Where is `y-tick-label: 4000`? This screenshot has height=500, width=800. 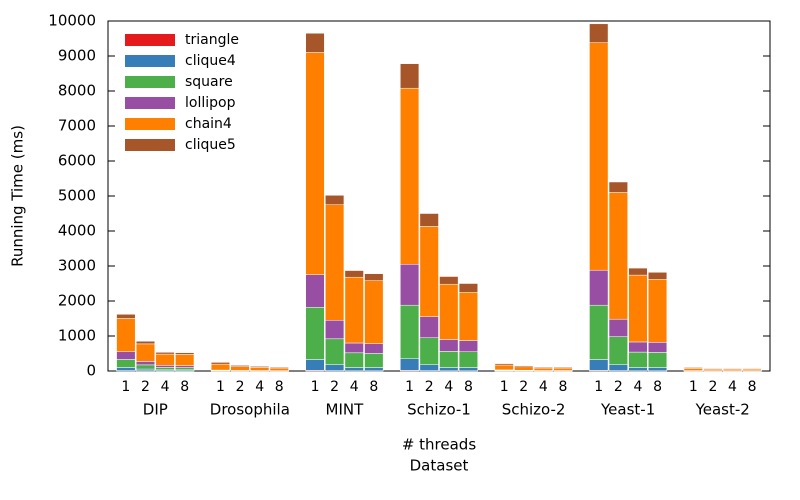
y-tick-label: 4000 is located at coordinates (77, 231).